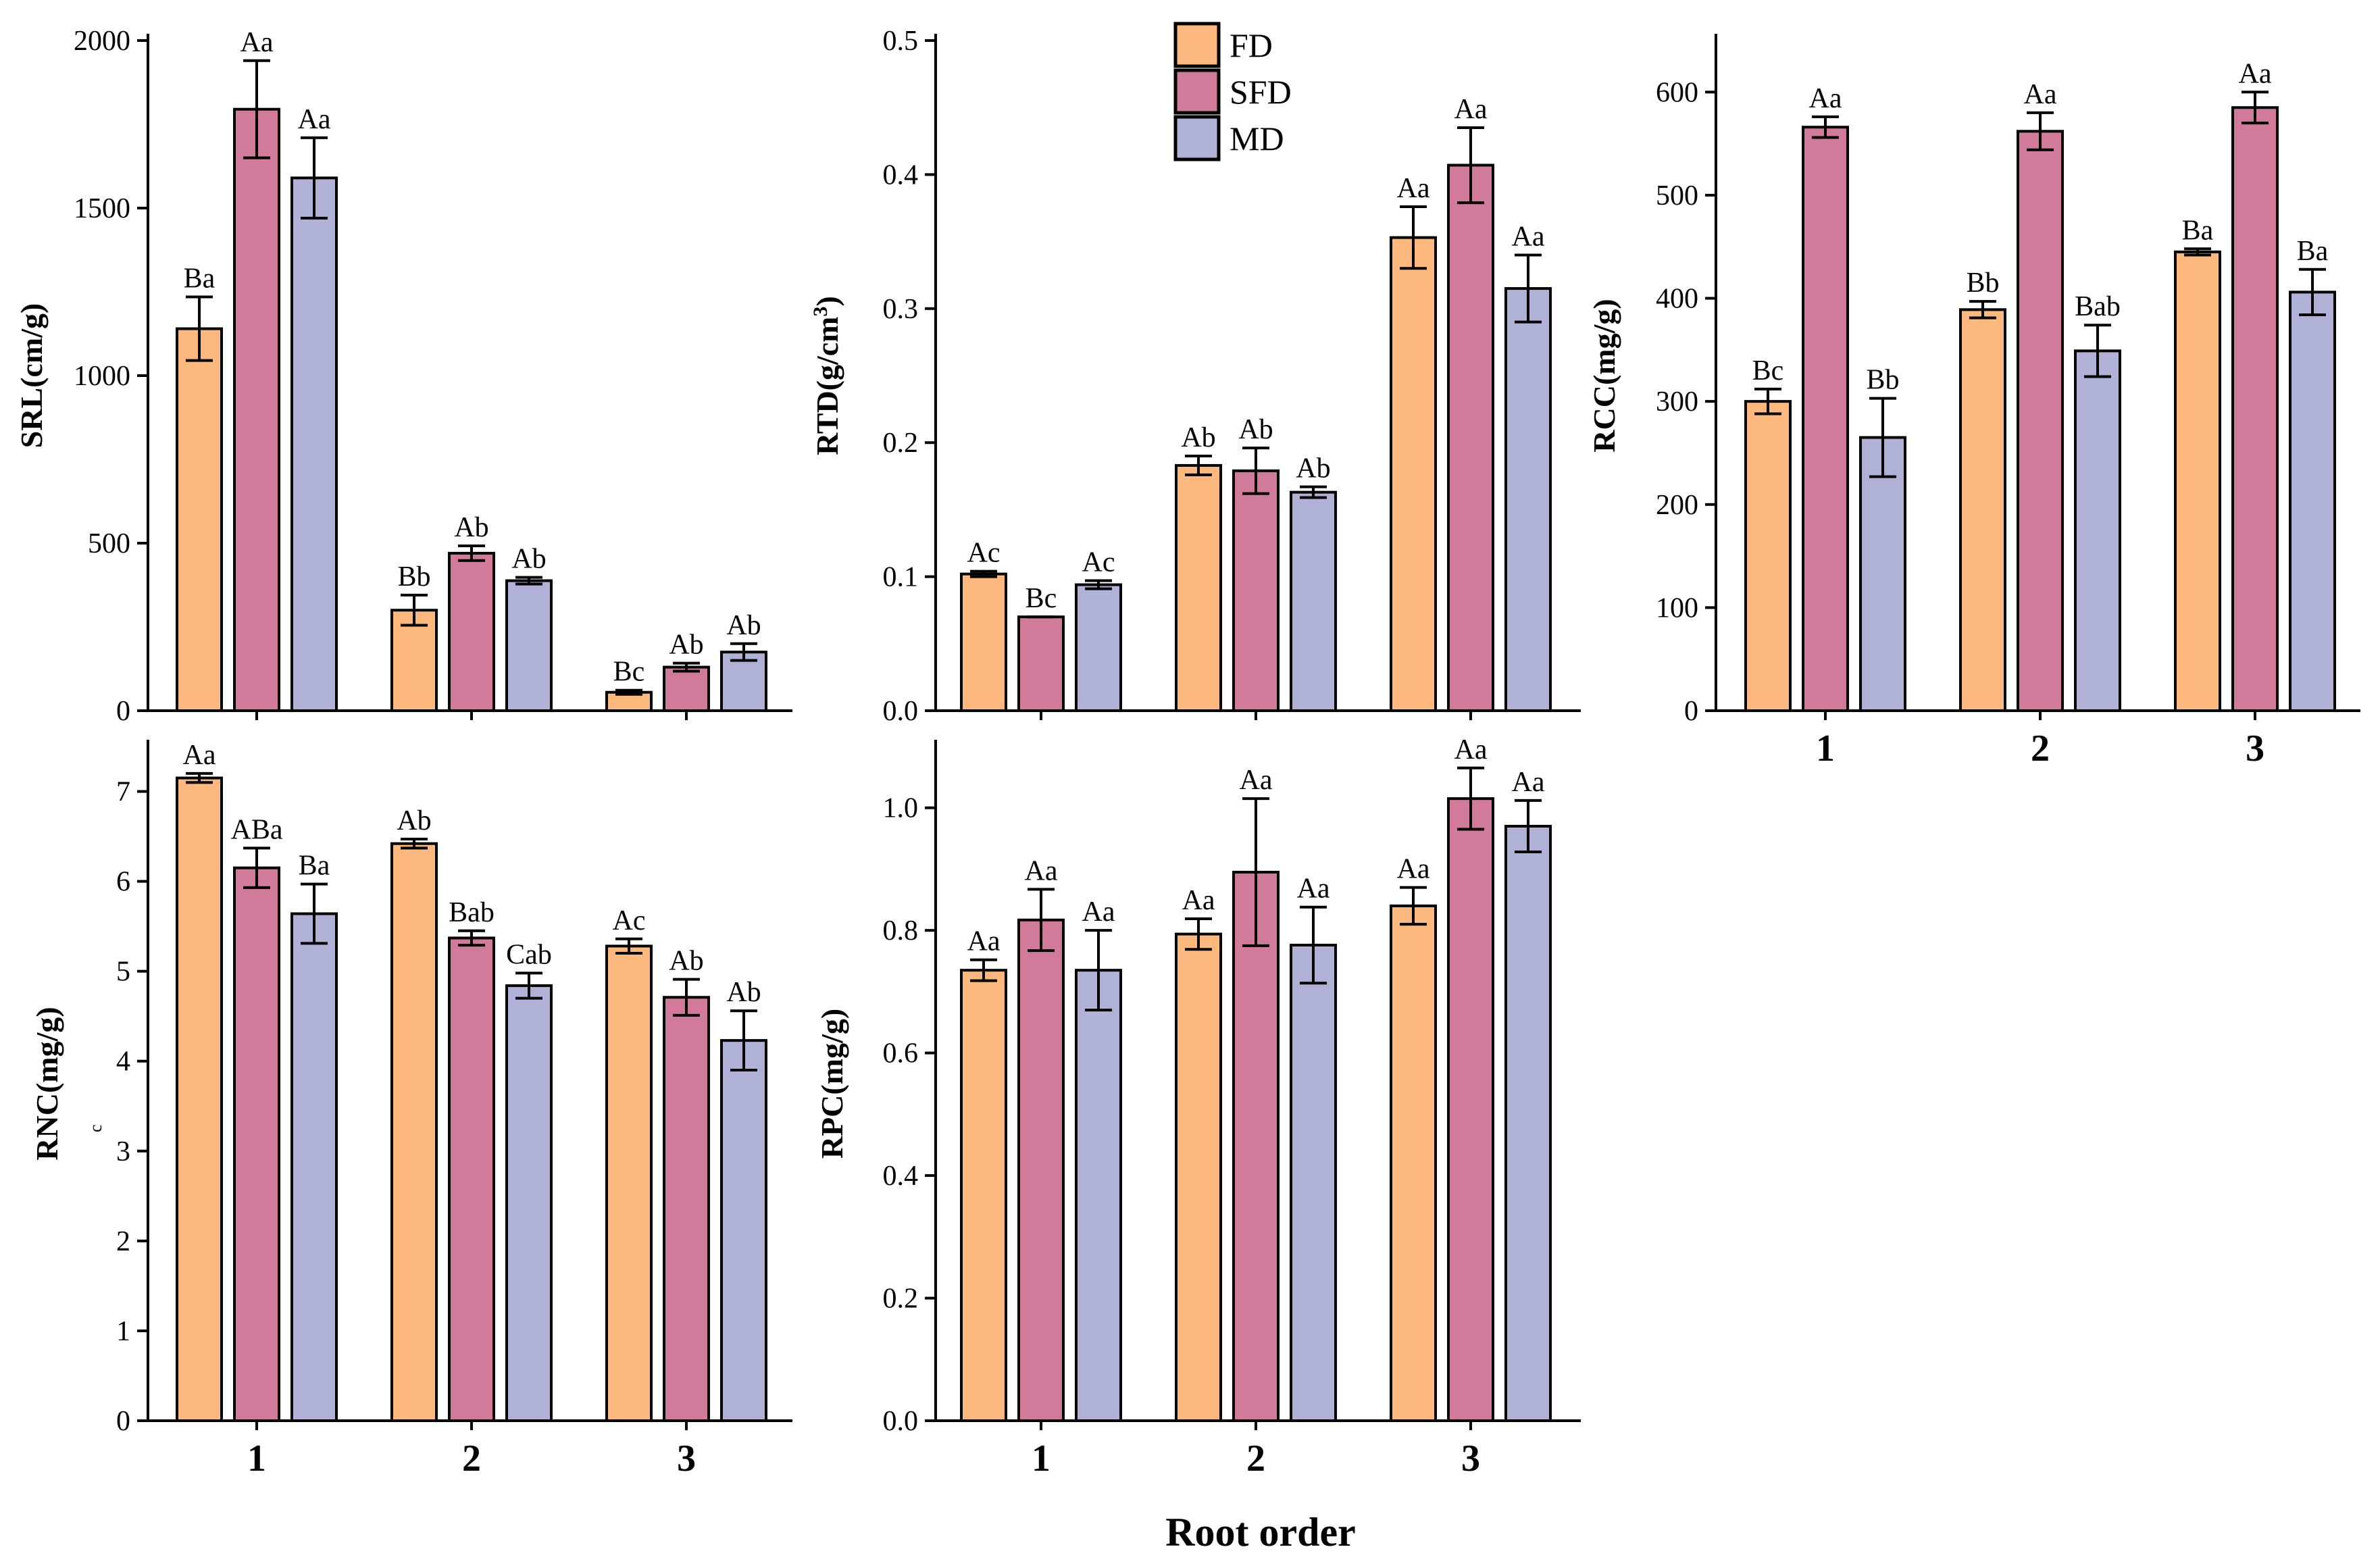 This screenshot has width=2380, height=1568. Describe the element at coordinates (529, 955) in the screenshot. I see `significance-label: Cab` at that location.